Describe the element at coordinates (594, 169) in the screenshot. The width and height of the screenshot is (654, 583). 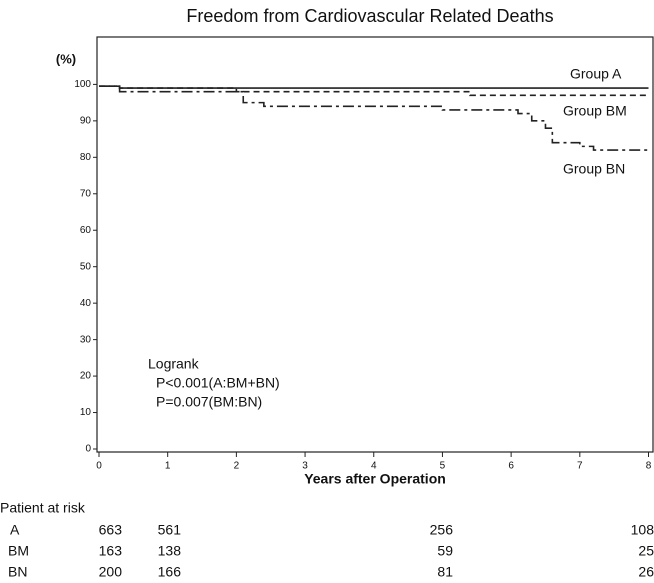
I see `legend-label: Group BN` at that location.